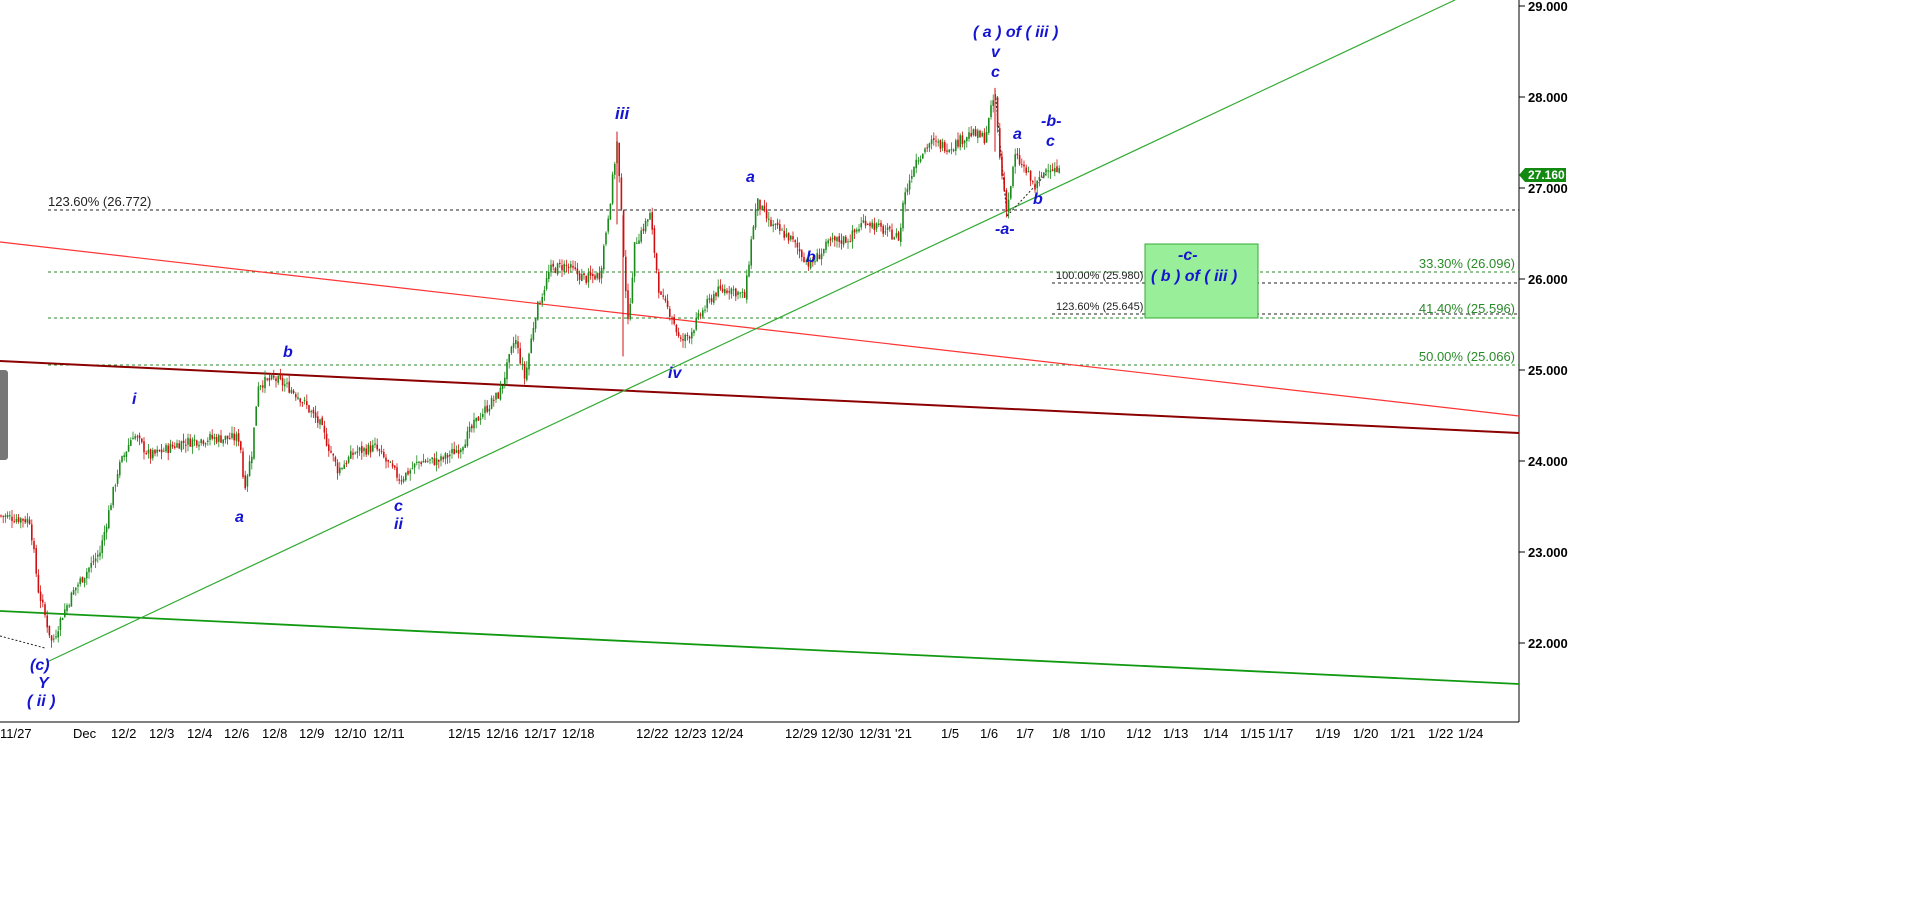  I want to click on fib-label: 50.00% (25.066), so click(1467, 356).